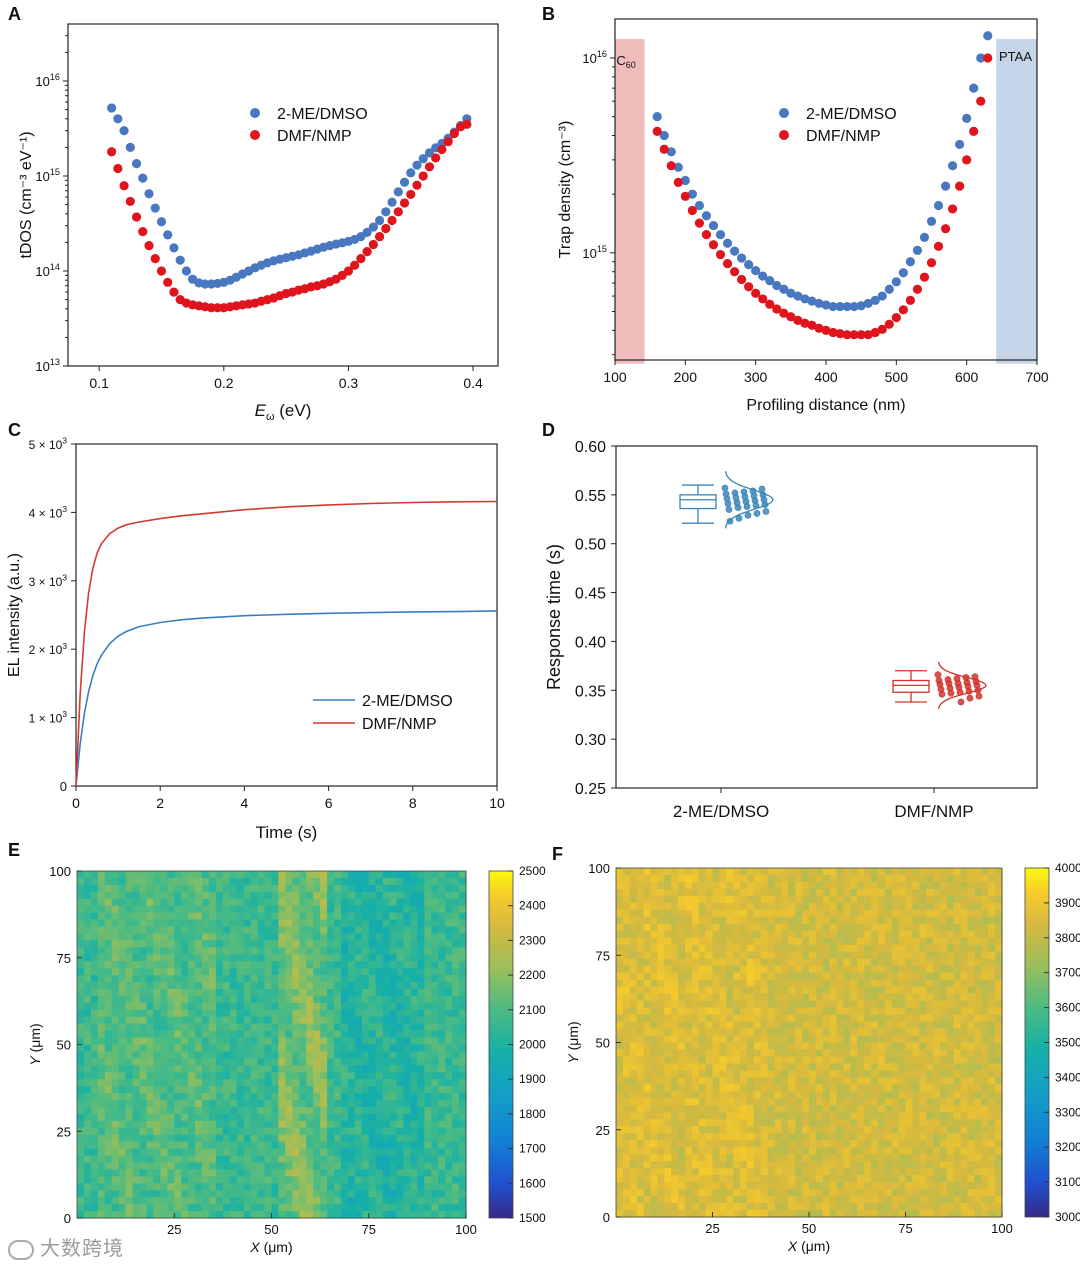  Describe the element at coordinates (286, 698) in the screenshot. I see `series-line` at that location.